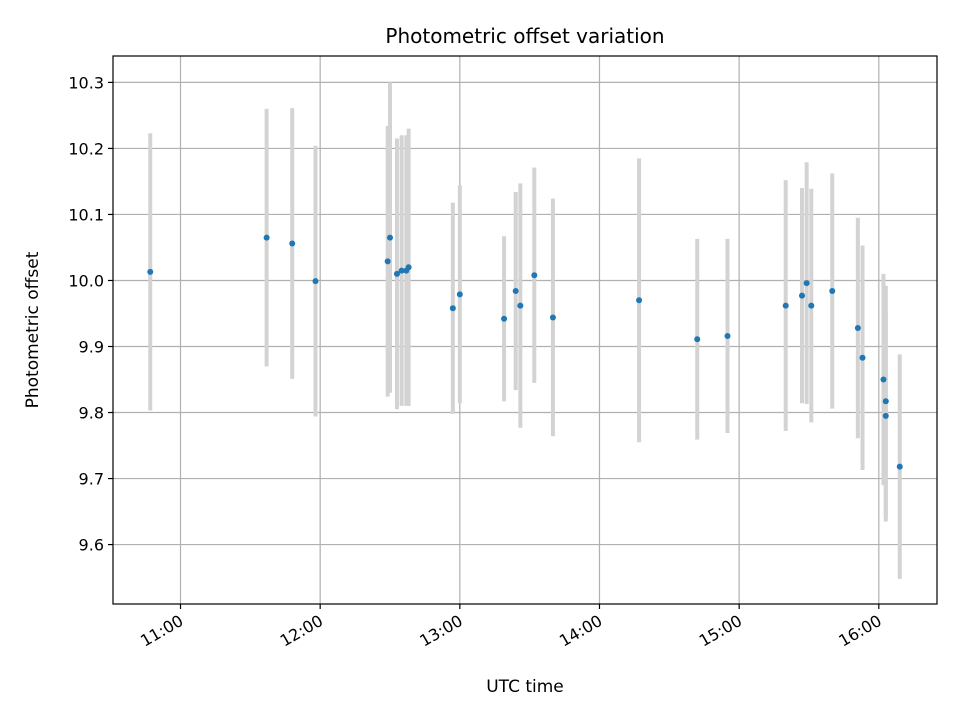 The height and width of the screenshot is (720, 960). What do you see at coordinates (91, 347) in the screenshot?
I see `y-tick-label: 9.9` at bounding box center [91, 347].